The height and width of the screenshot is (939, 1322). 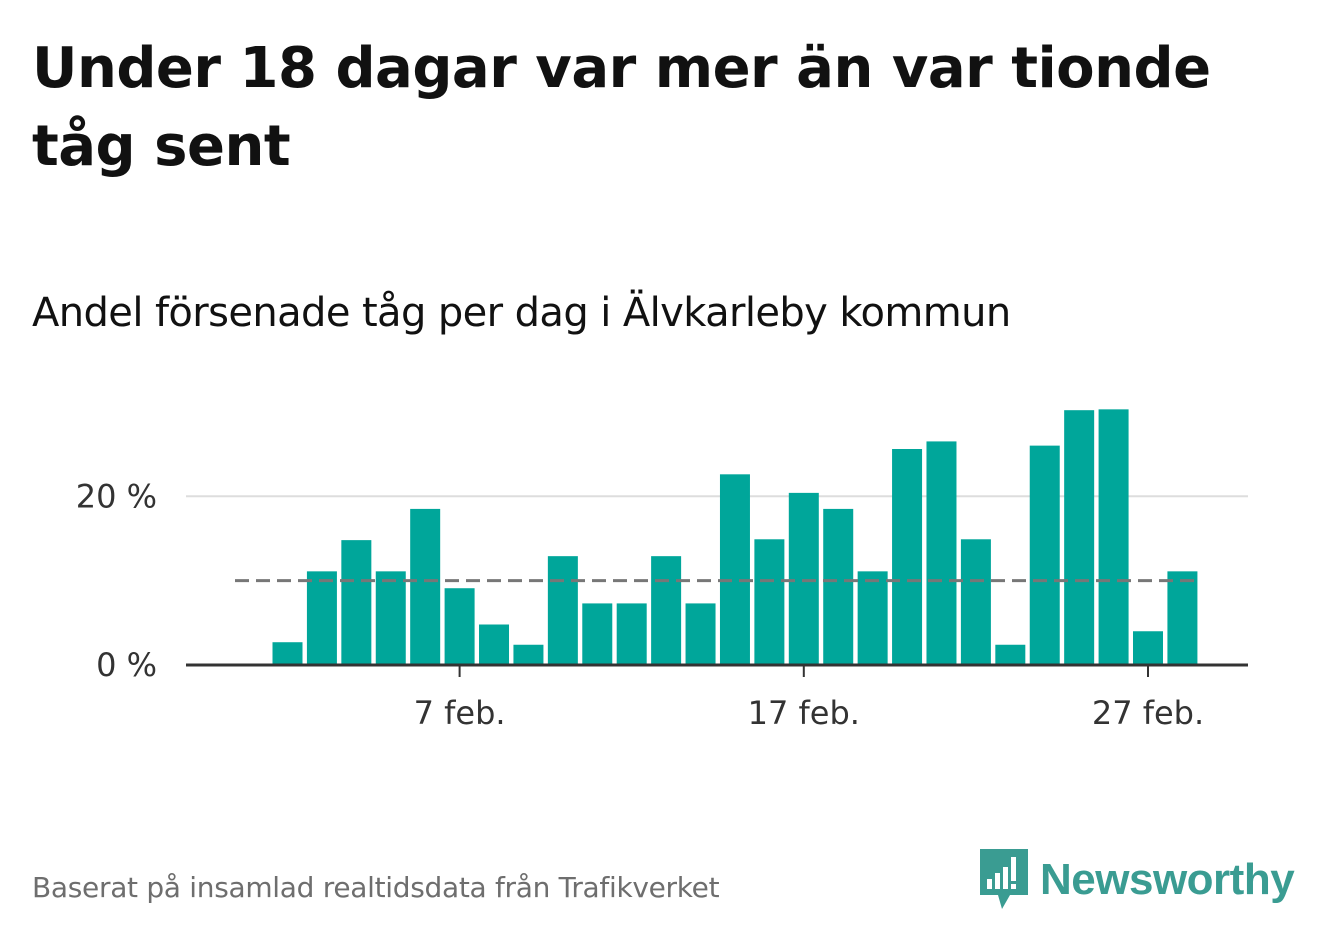 I want to click on newsworthy-logo-text: Newsworthy, so click(x=1167, y=879).